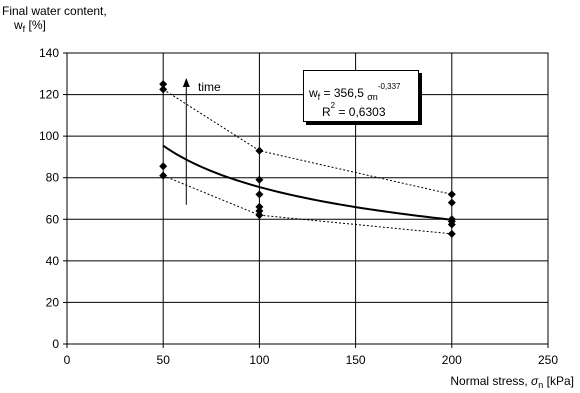  I want to click on time-annotation: time, so click(209, 87).